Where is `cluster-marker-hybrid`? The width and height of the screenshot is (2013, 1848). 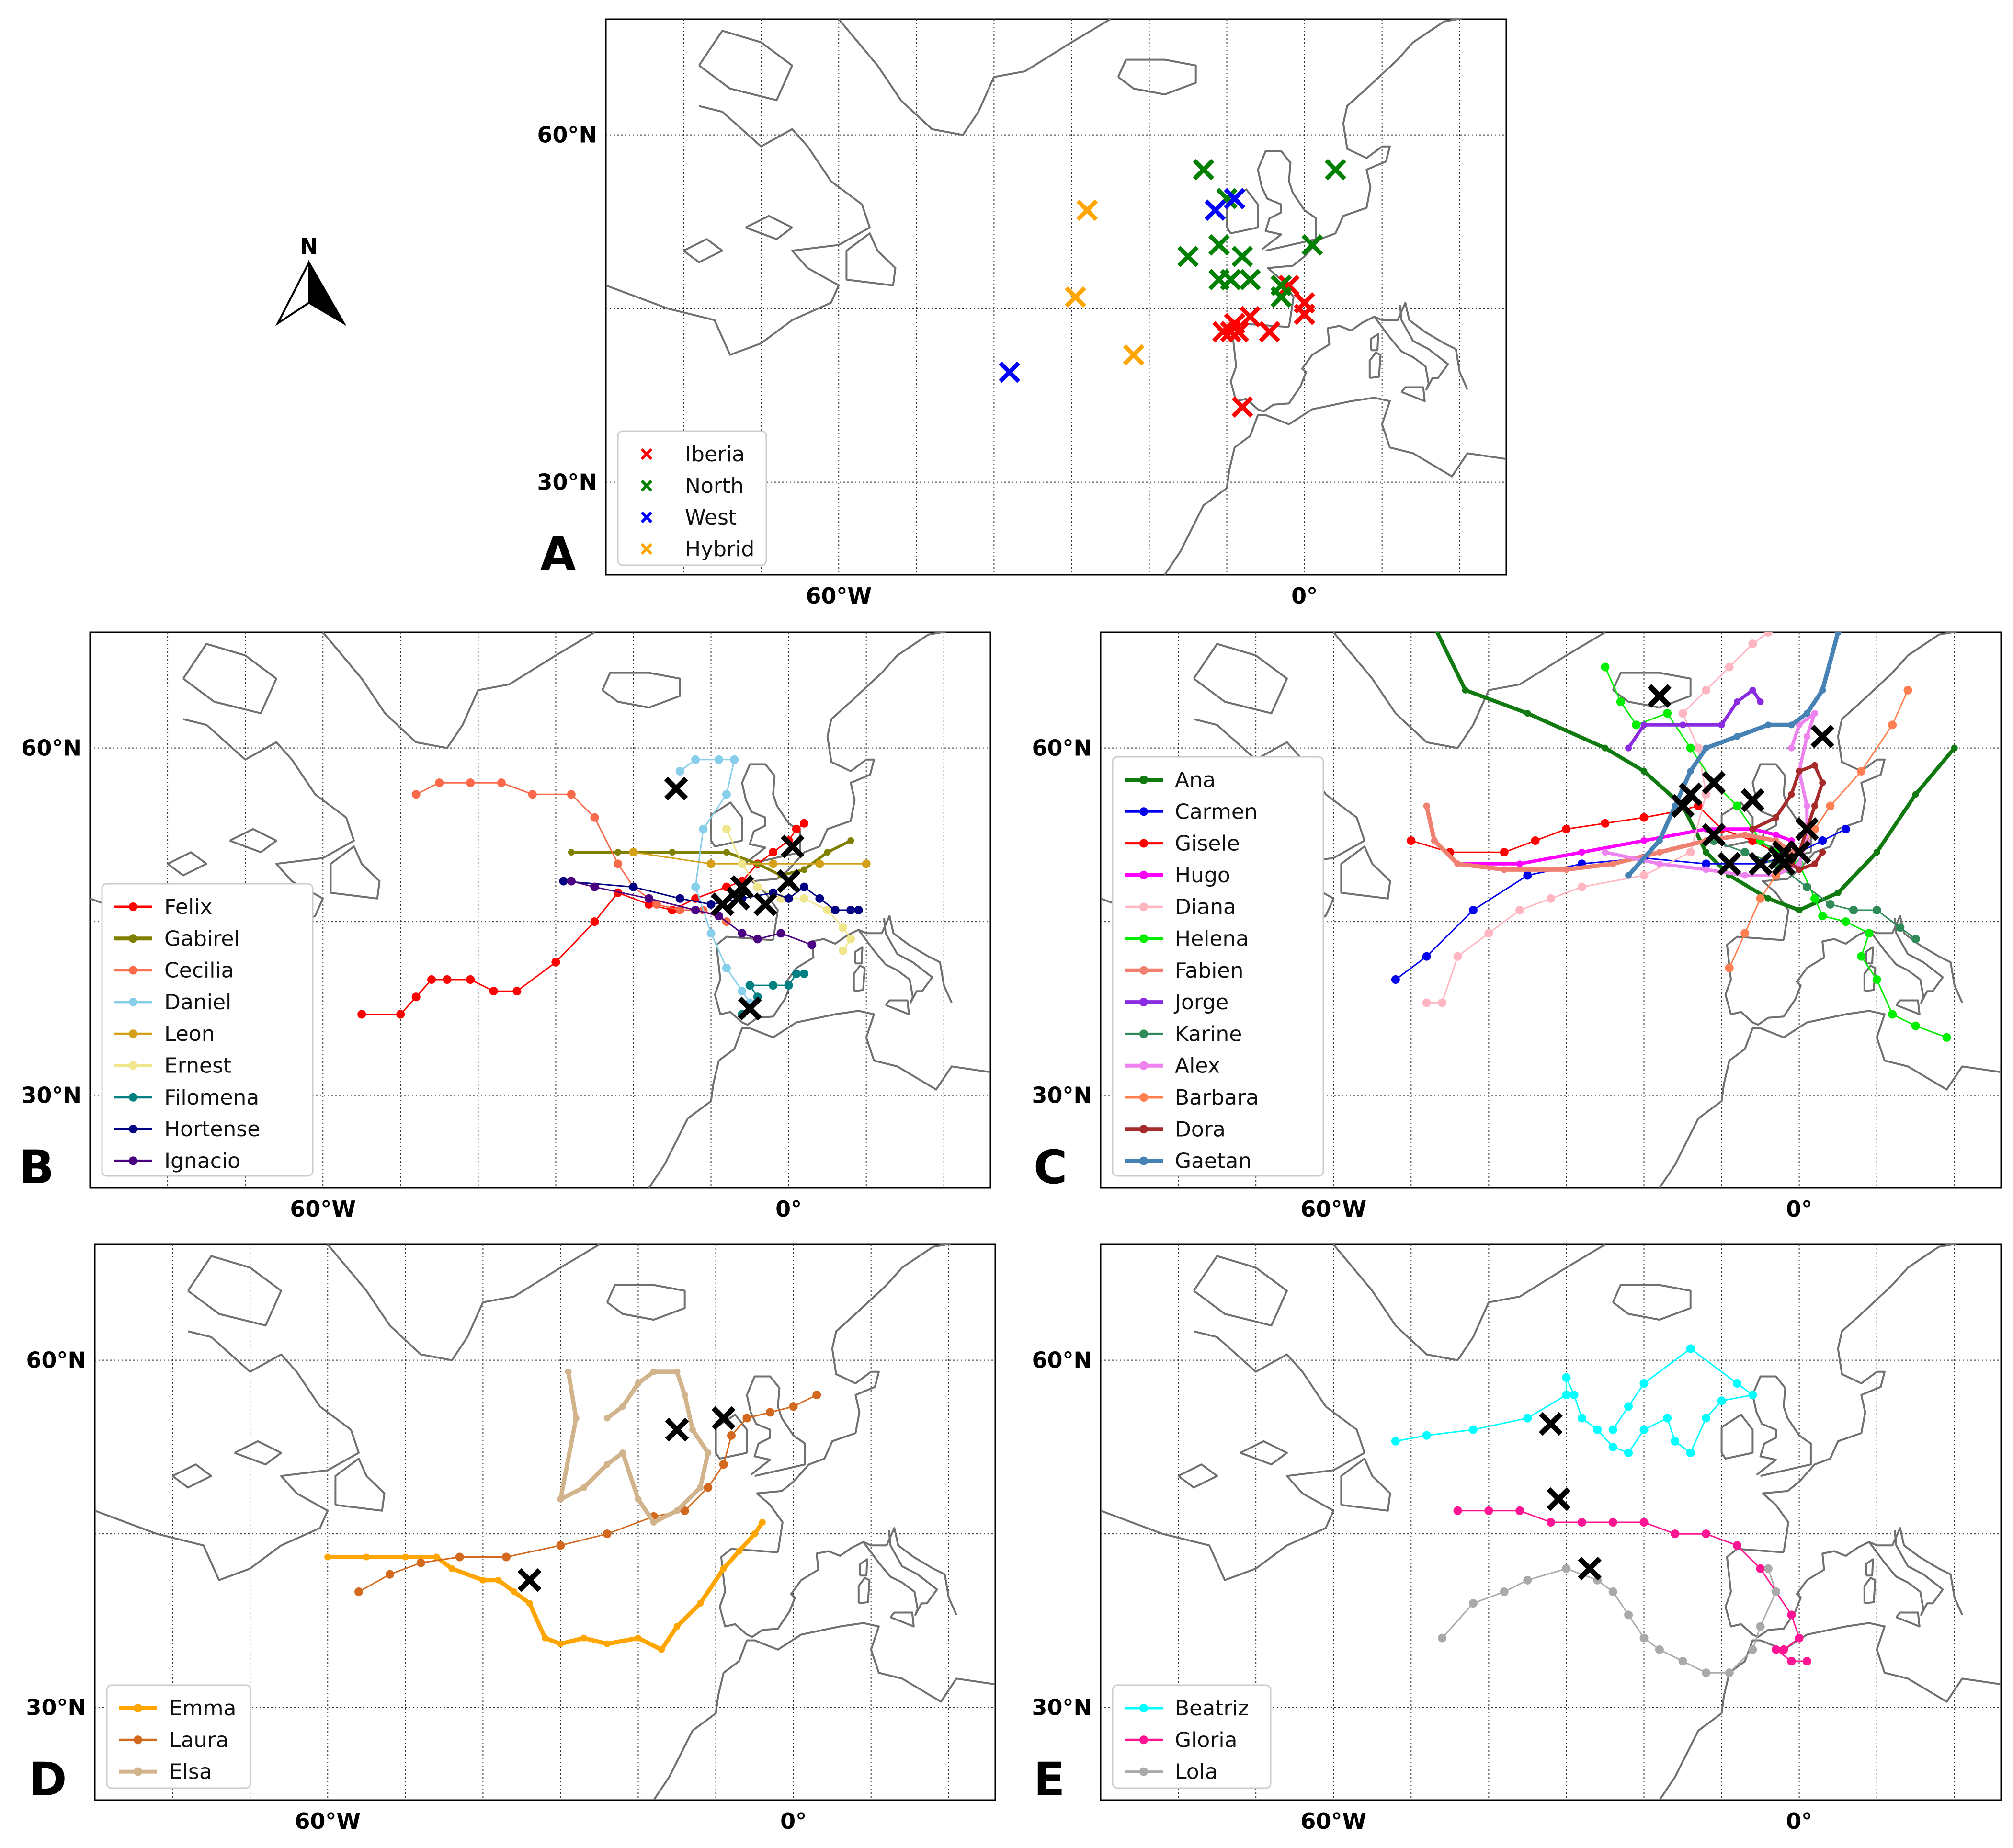 cluster-marker-hybrid is located at coordinates (1134, 355).